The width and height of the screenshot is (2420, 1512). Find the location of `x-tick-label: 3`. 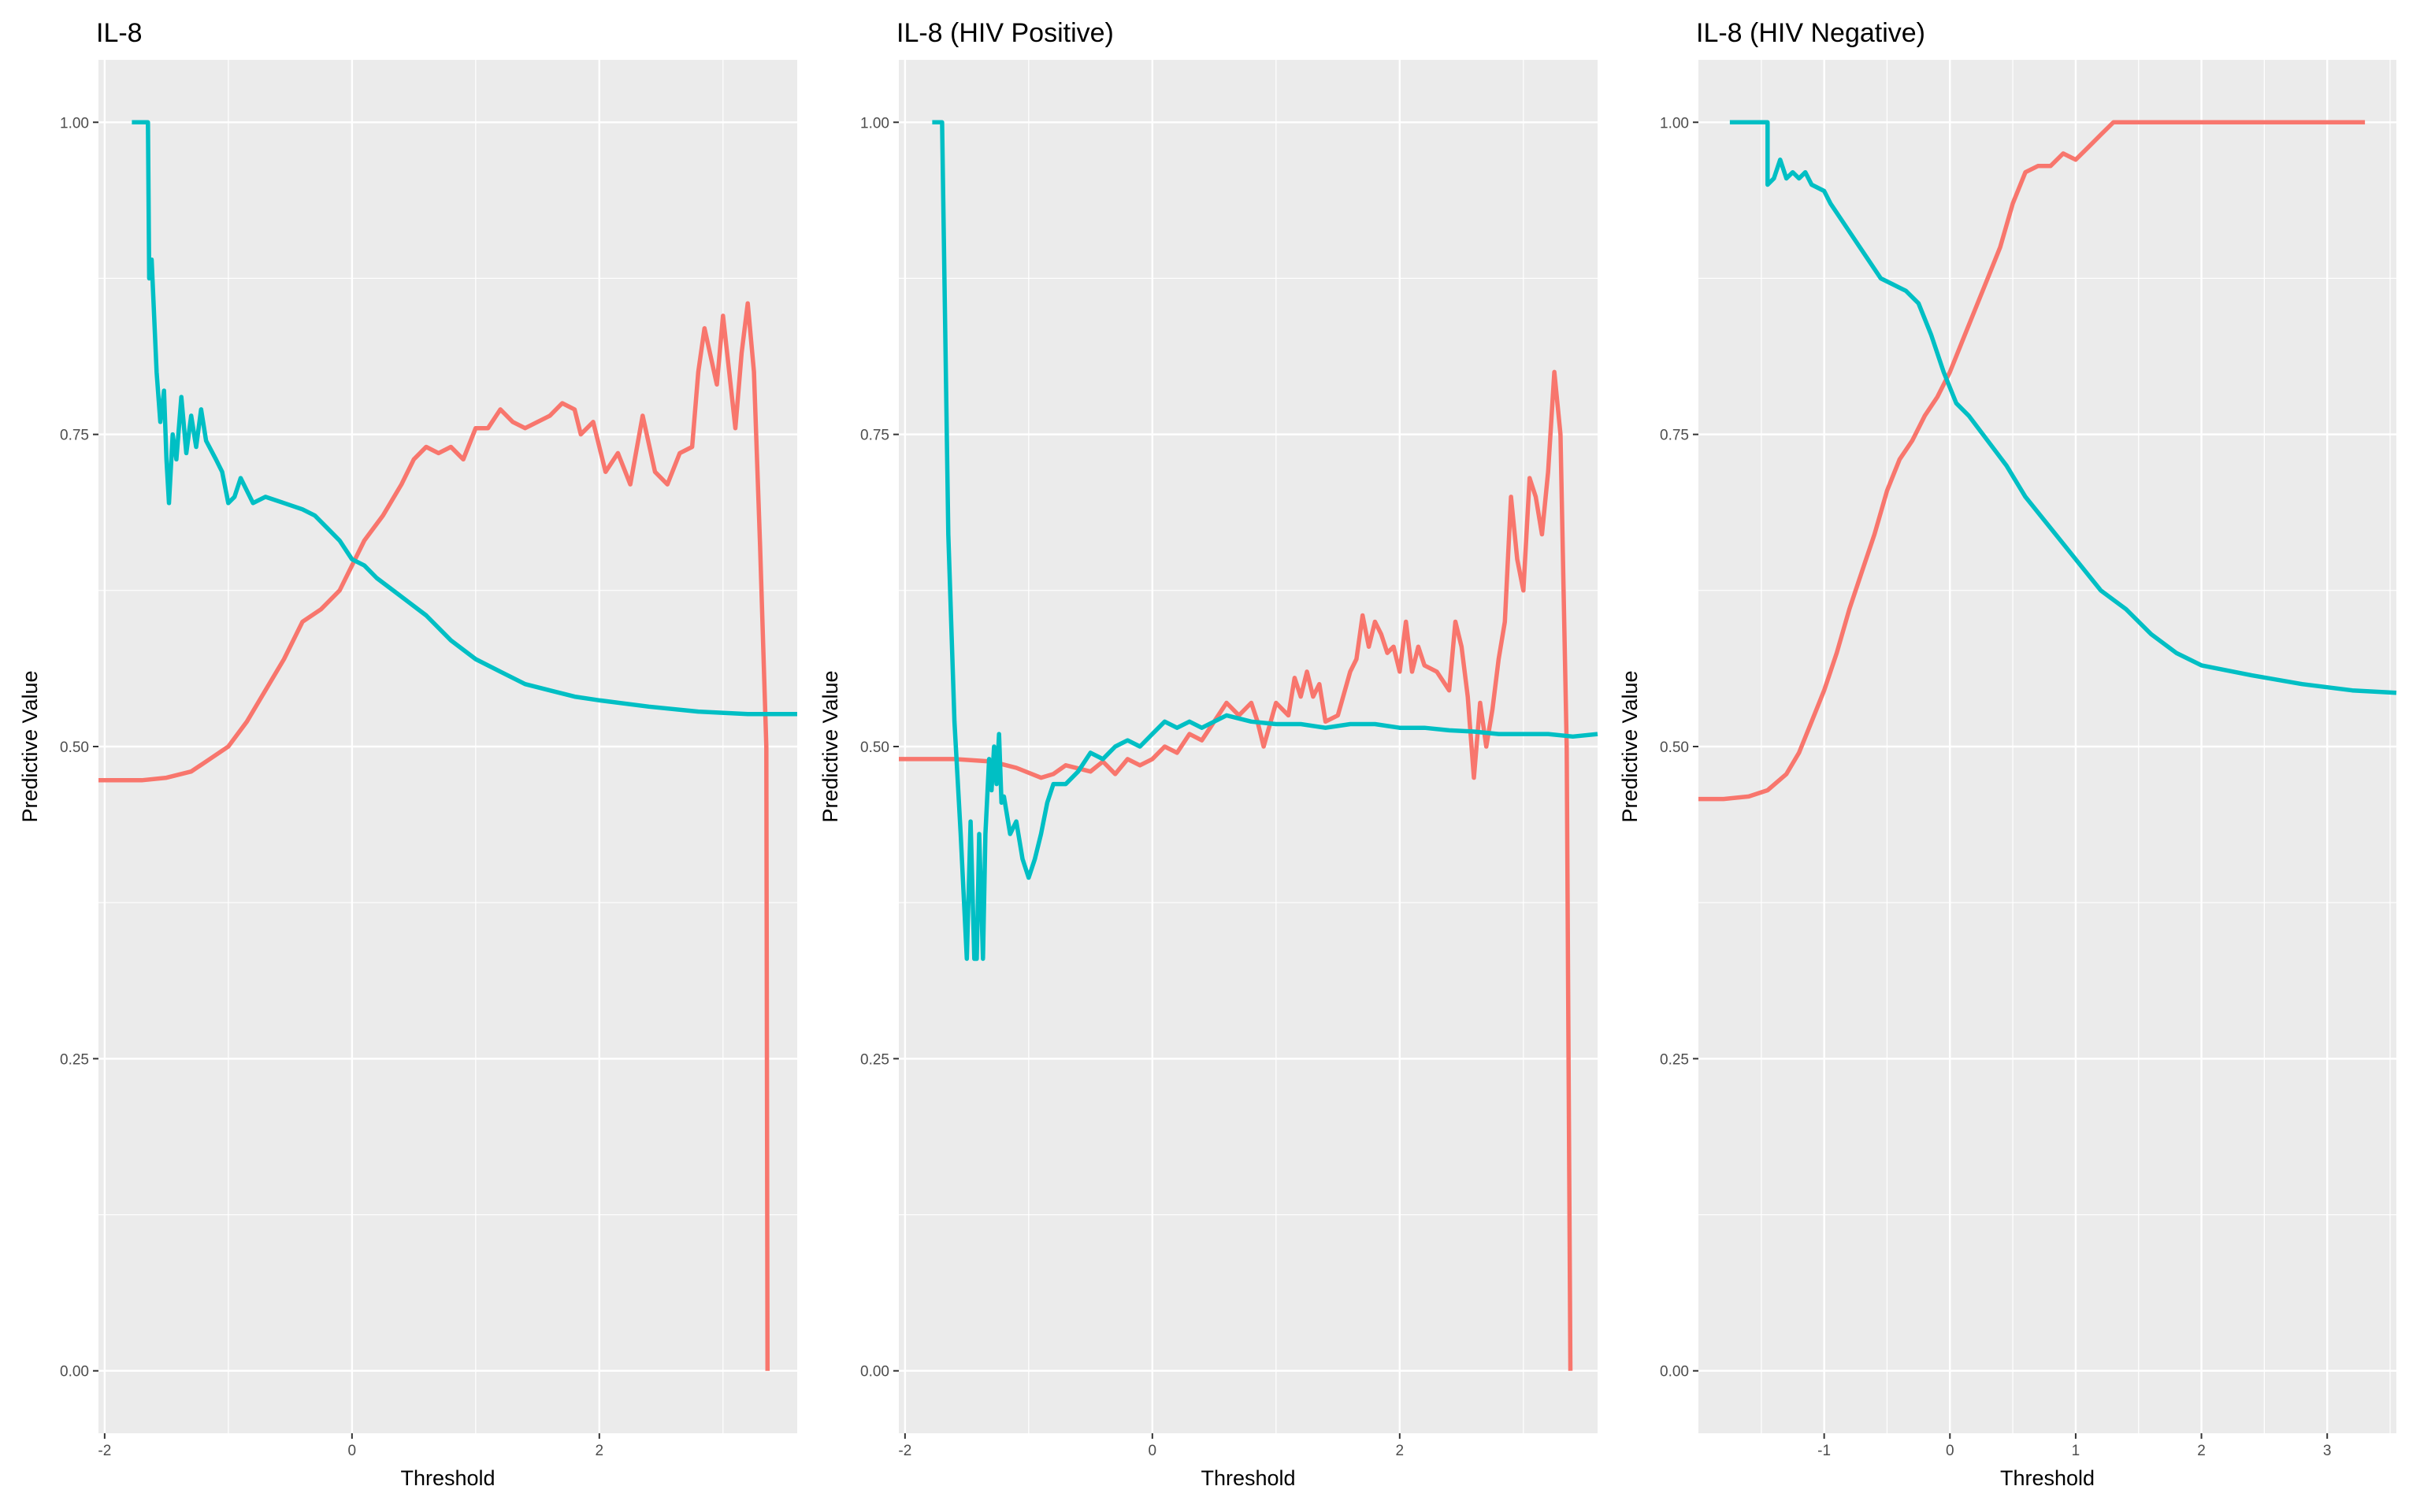

x-tick-label: 3 is located at coordinates (2327, 1451).